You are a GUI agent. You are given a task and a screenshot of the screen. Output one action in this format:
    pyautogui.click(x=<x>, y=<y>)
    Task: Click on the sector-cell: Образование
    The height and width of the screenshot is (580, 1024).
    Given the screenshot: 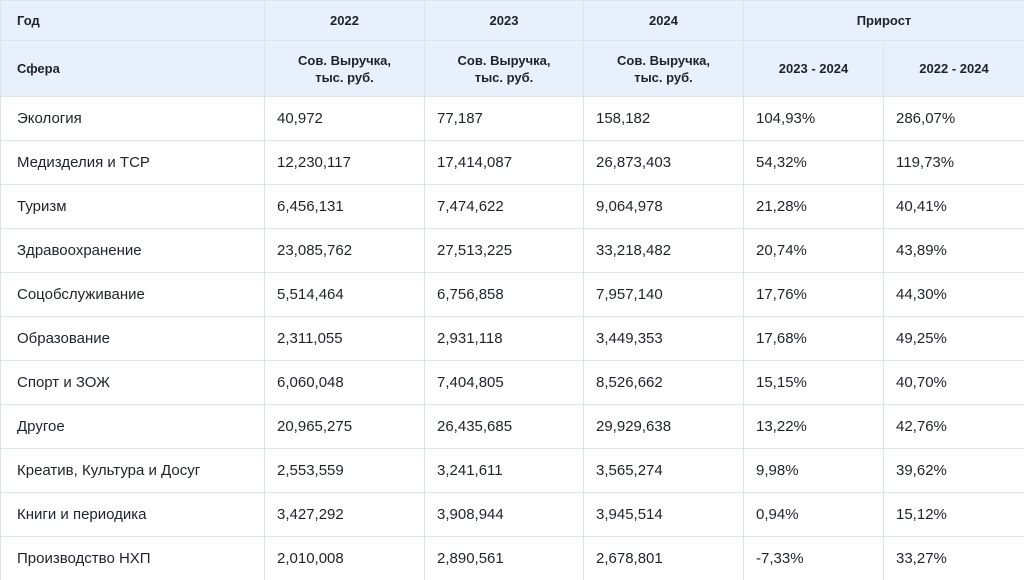 What is the action you would take?
    pyautogui.click(x=132, y=338)
    